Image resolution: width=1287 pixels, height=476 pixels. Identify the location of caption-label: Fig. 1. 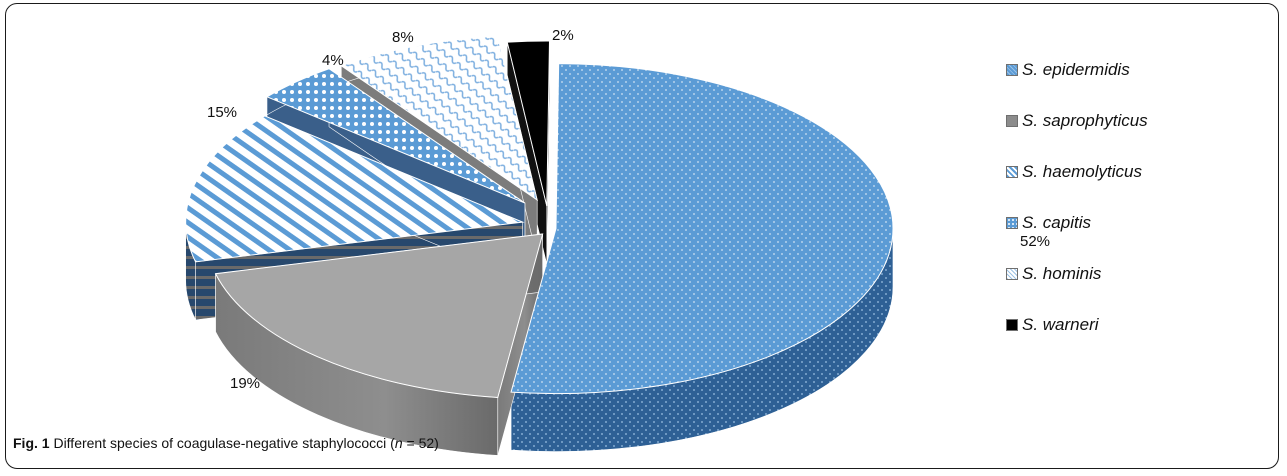
(31, 443).